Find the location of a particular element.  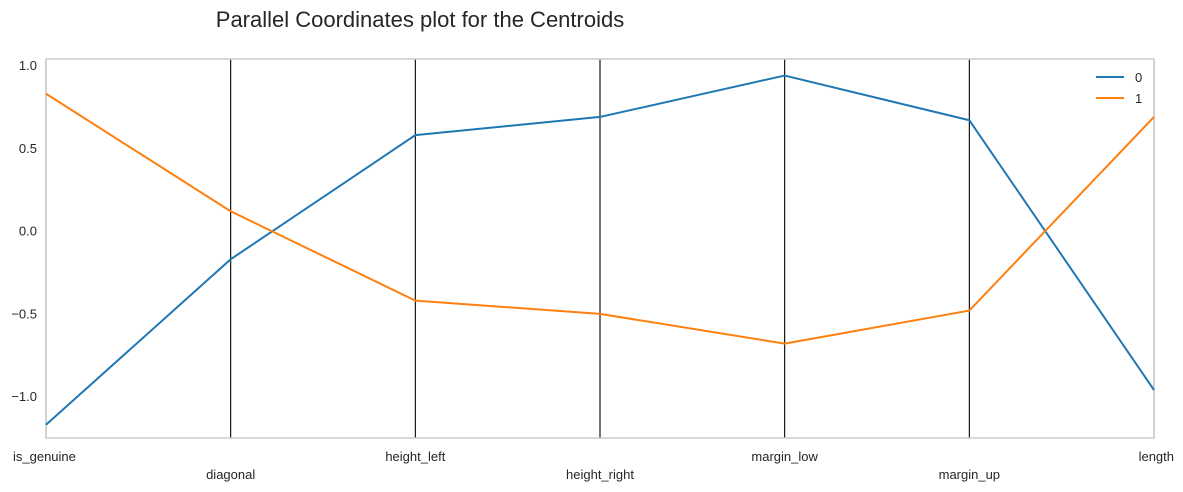

y-tick-label: −1.0 is located at coordinates (24, 396).